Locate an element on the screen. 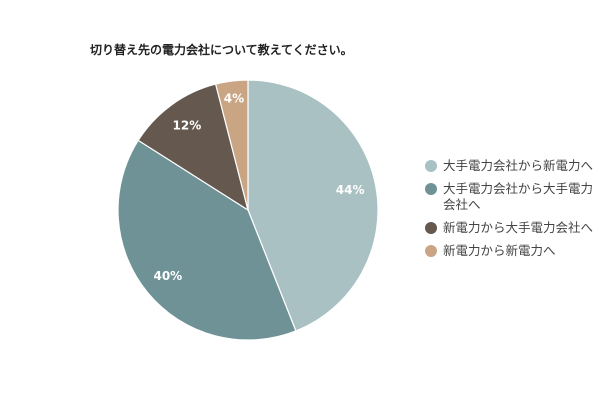 This screenshot has height=400, width=600. legend-label: 新電力から大手電力会社へ is located at coordinates (518, 227).